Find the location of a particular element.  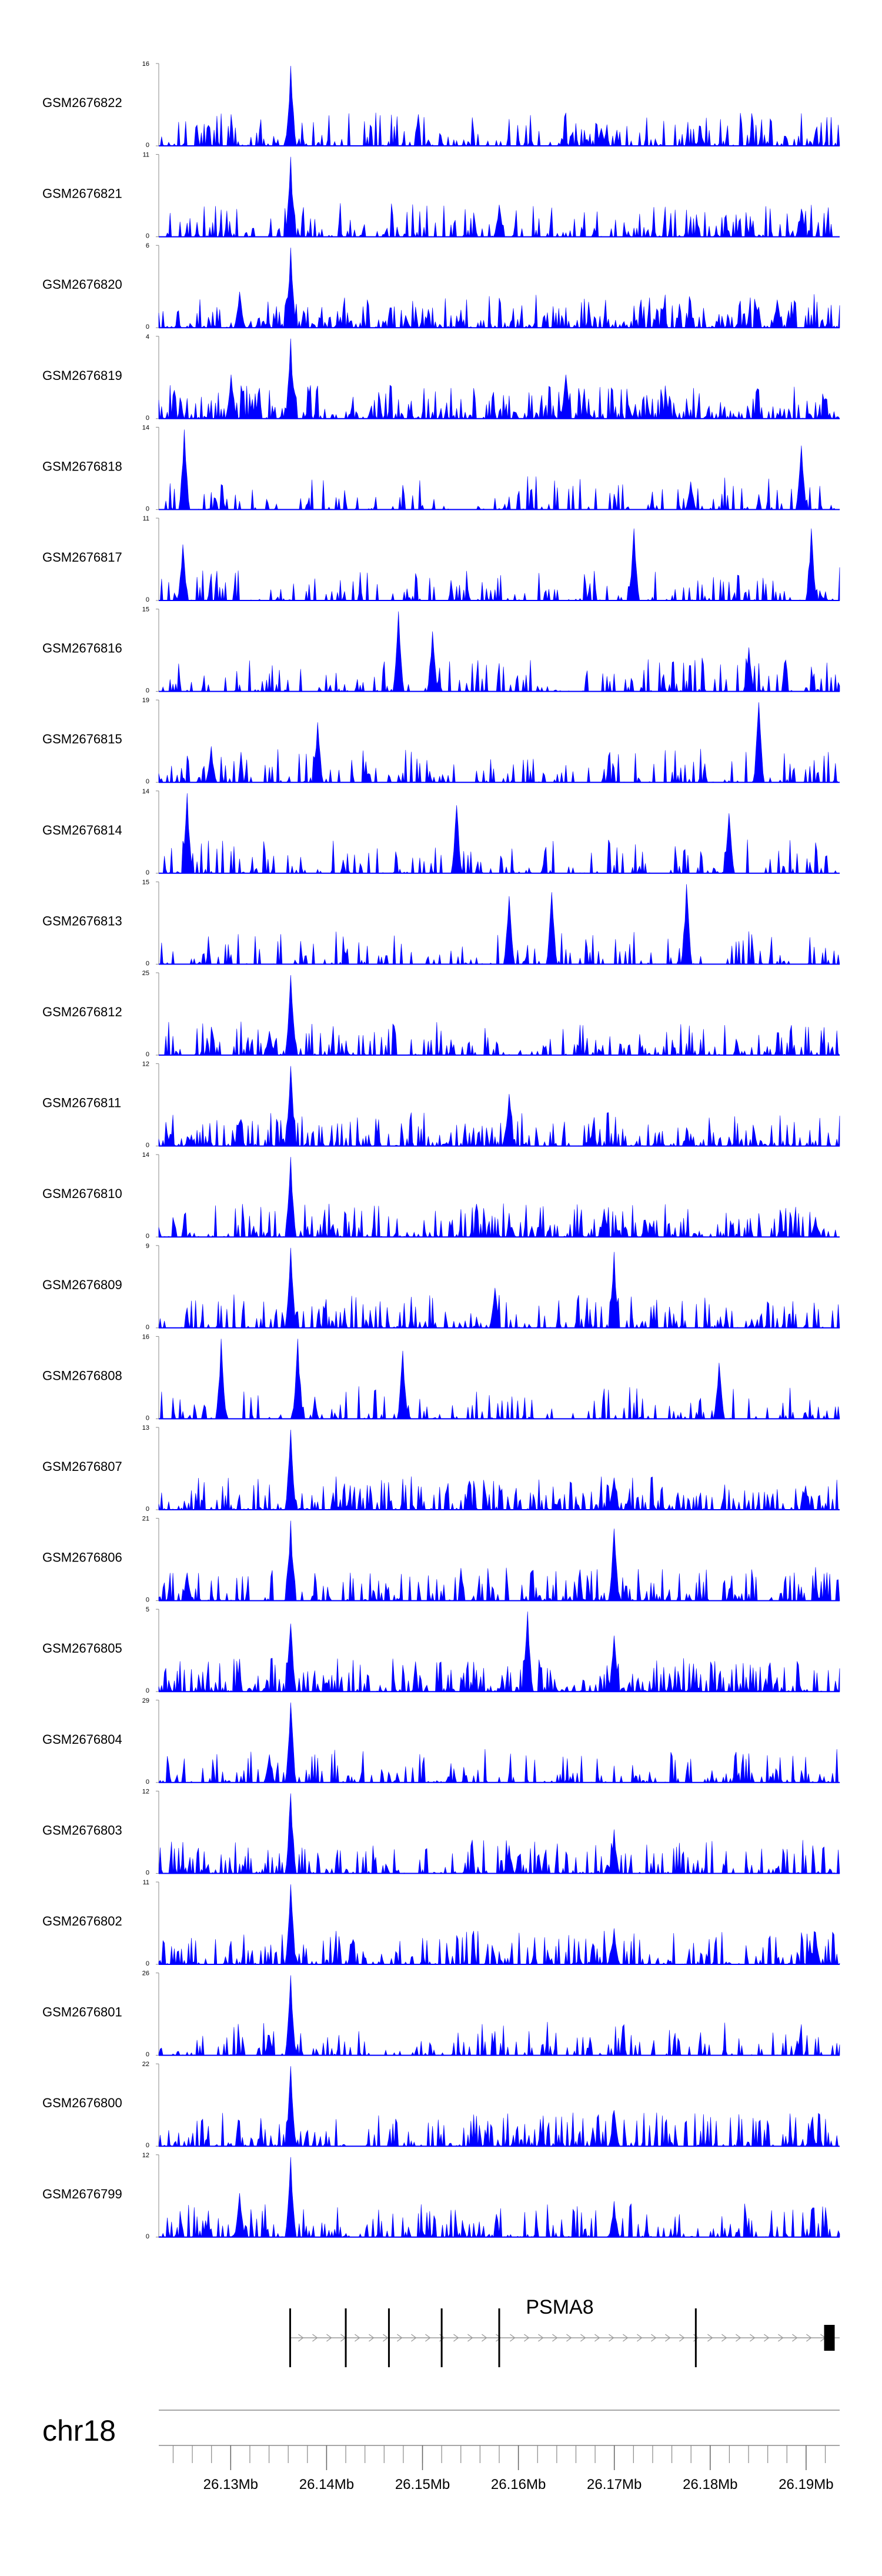

track-gsm2676811: GSM2676811 12 0 is located at coordinates (441, 1105).